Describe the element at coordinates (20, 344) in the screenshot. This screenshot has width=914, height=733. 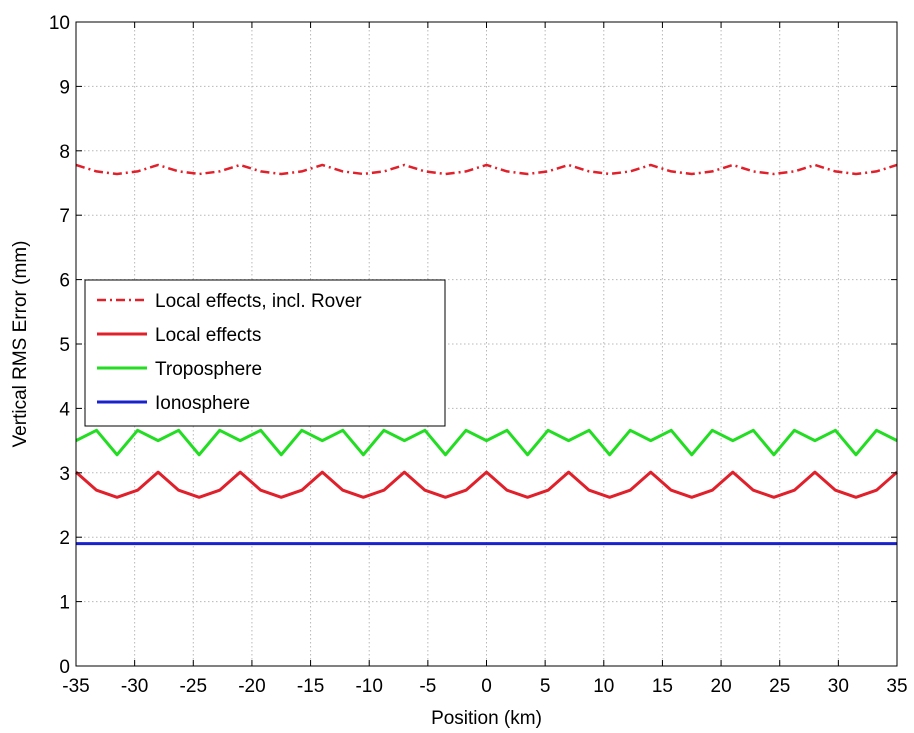
I see `y-axis-label: Vertical RMS Error (mm)` at that location.